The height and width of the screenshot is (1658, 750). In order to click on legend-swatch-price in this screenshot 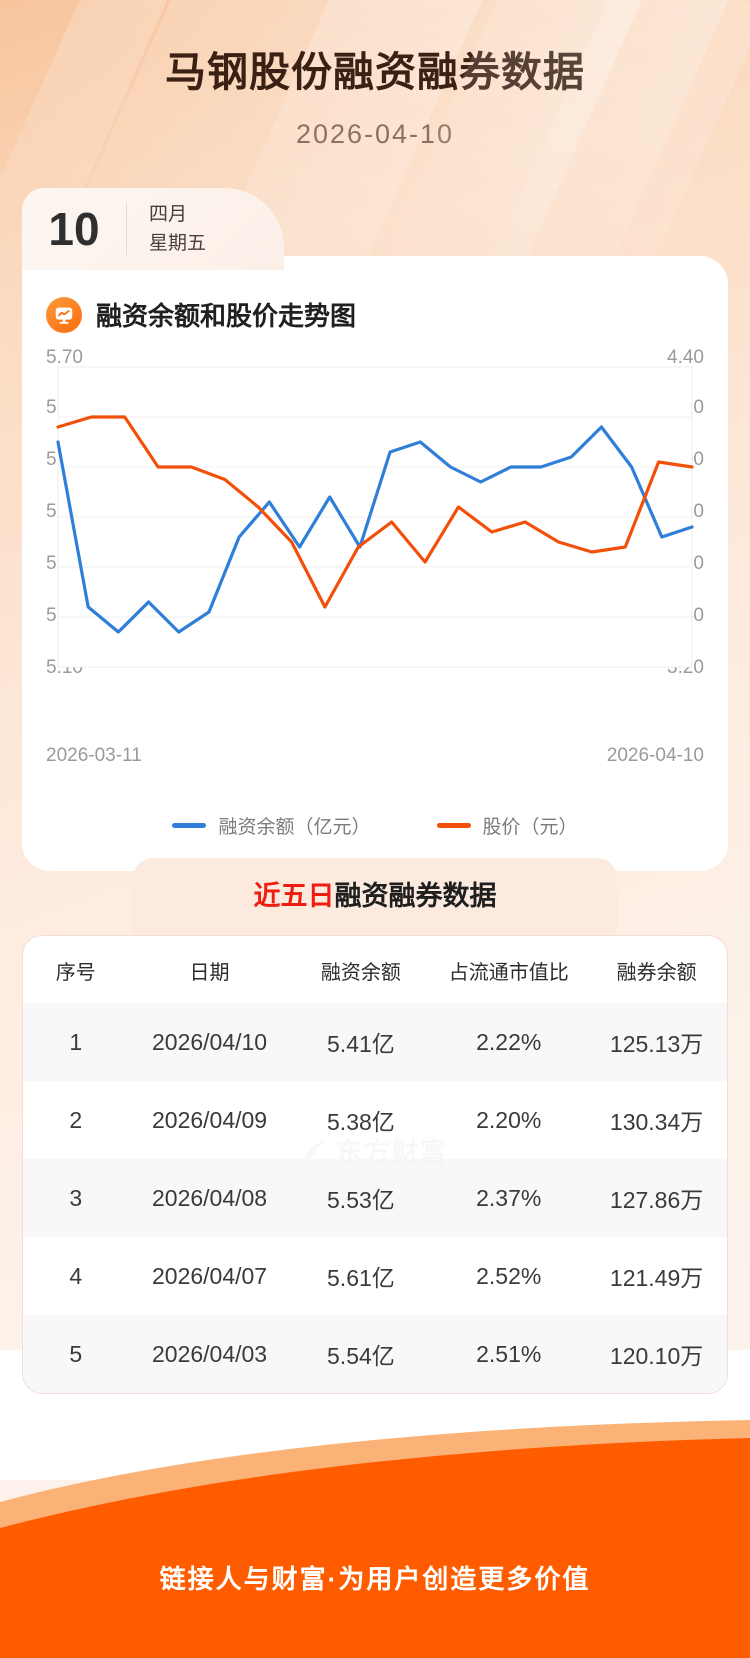, I will do `click(453, 825)`.